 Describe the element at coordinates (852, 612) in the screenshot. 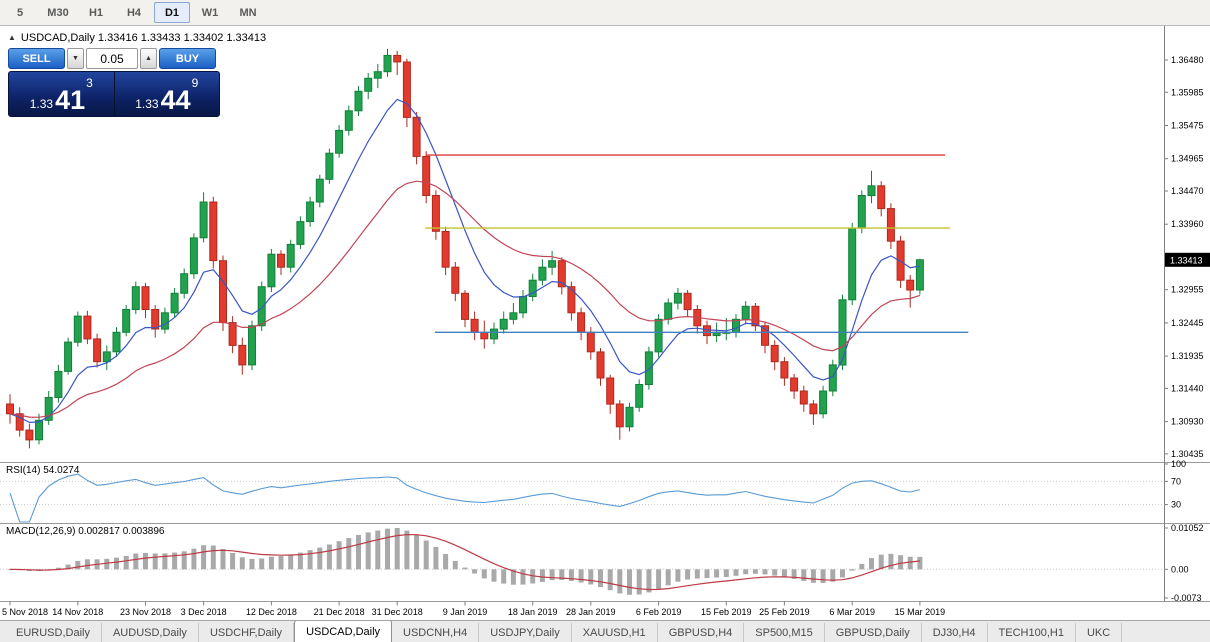

I see `svg-text: 6 Mar 2019` at that location.